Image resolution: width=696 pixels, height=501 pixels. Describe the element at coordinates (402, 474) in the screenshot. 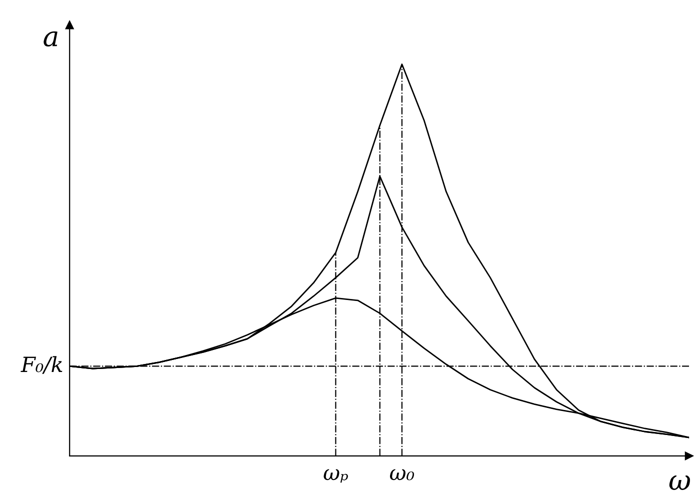

I see `x-tick-label: ω₀` at that location.